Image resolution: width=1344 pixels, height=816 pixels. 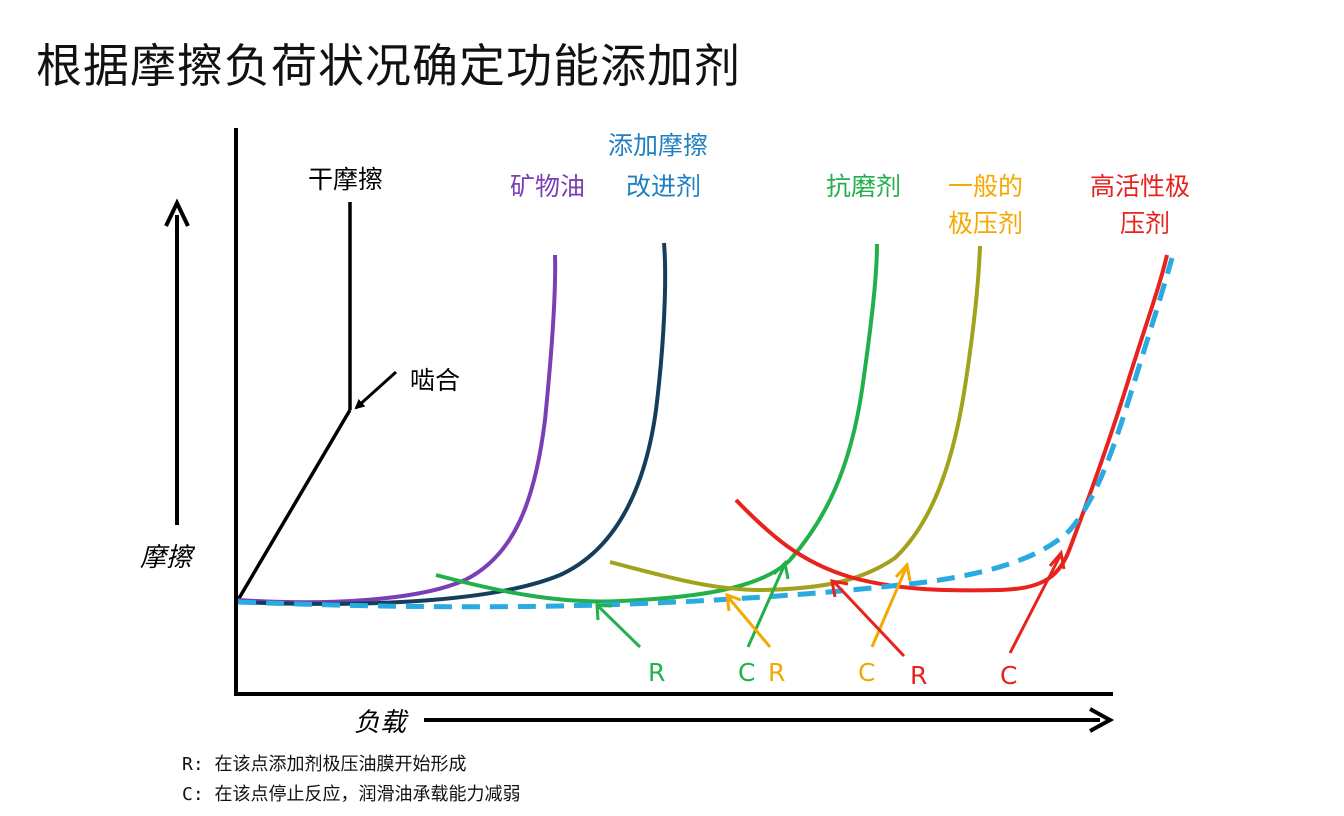 I want to click on antiwear-label: 抗磨剂, so click(x=863, y=186).